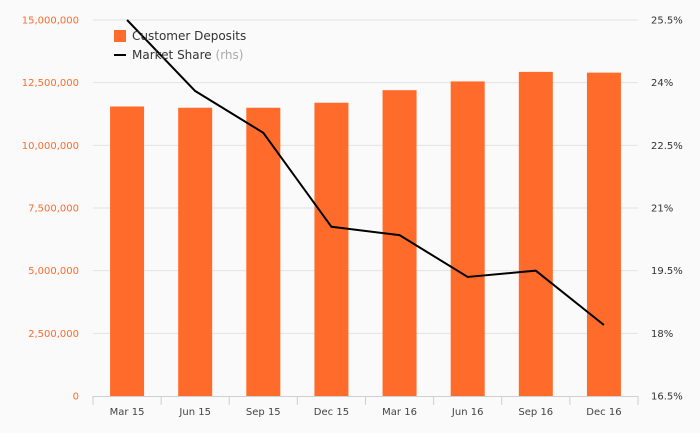 This screenshot has height=433, width=700. Describe the element at coordinates (120, 36) in the screenshot. I see `legend-swatch-customer-deposits` at that location.